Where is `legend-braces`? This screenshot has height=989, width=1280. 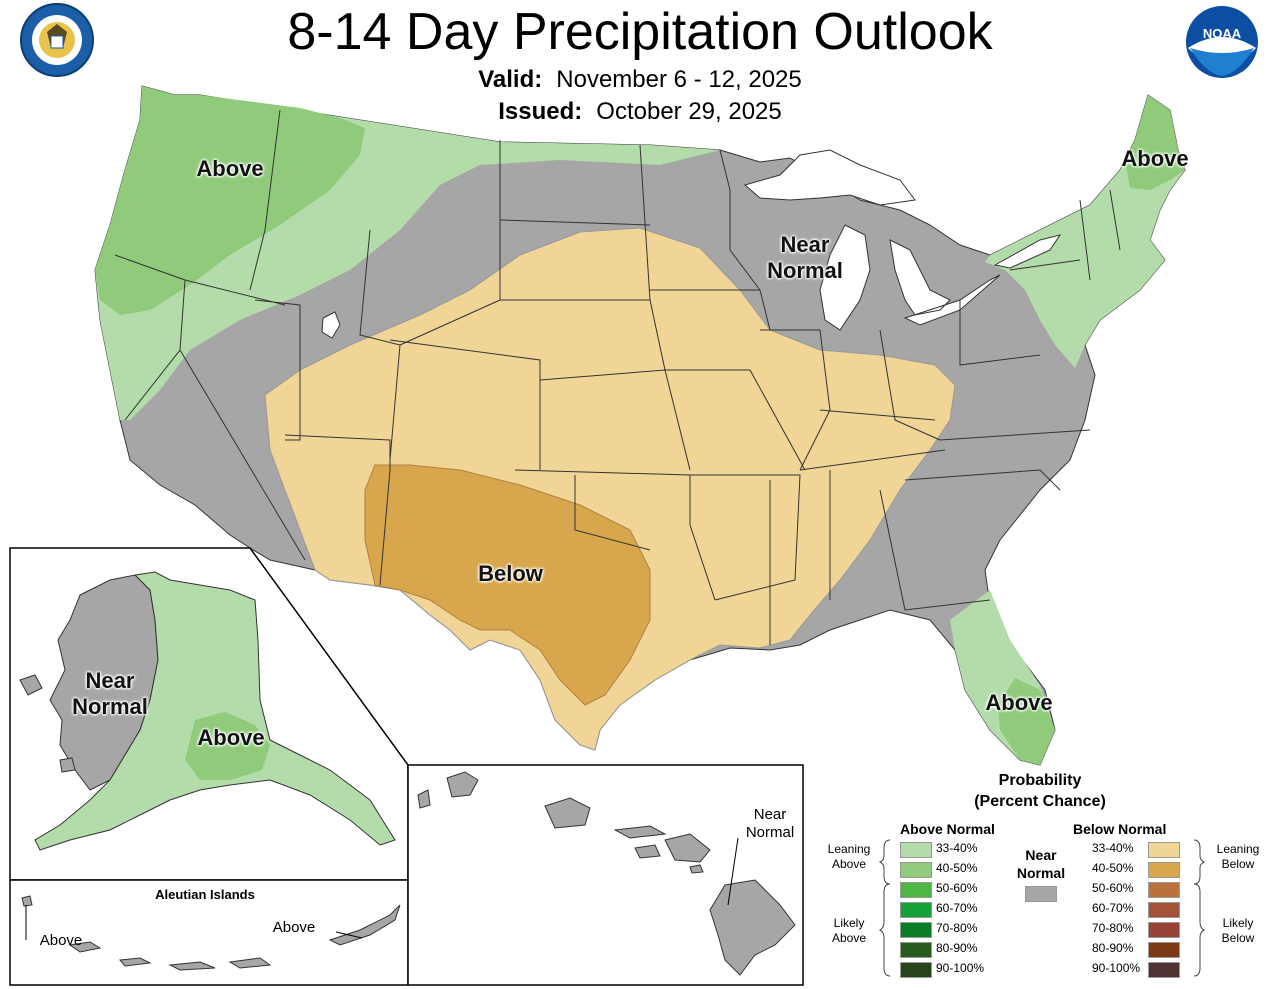
legend-braces is located at coordinates (1042, 908).